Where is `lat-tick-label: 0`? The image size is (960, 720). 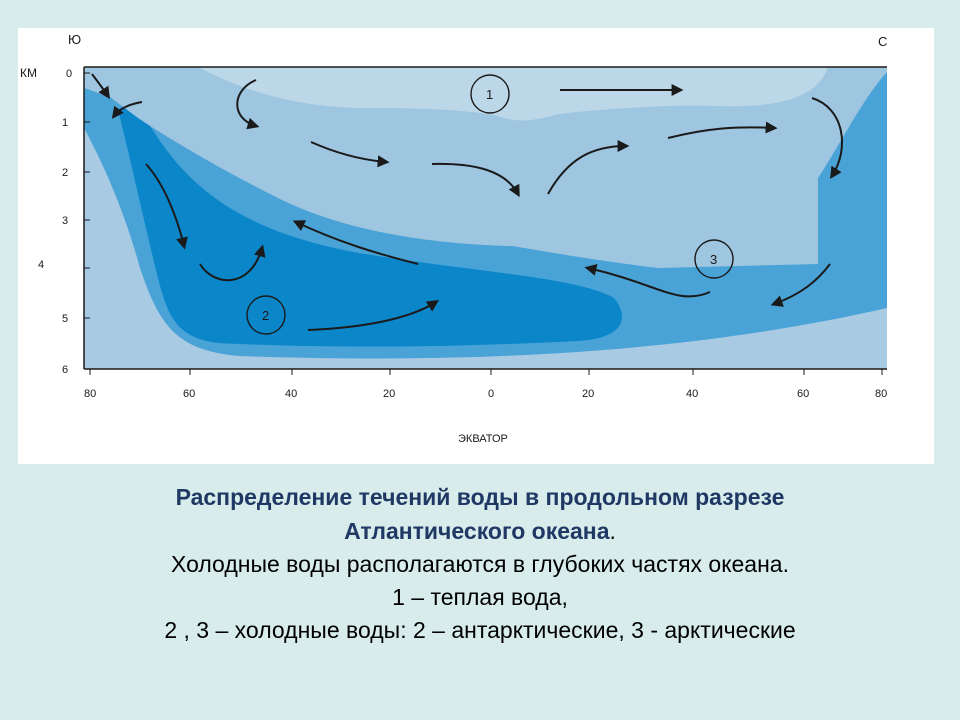 lat-tick-label: 0 is located at coordinates (491, 394).